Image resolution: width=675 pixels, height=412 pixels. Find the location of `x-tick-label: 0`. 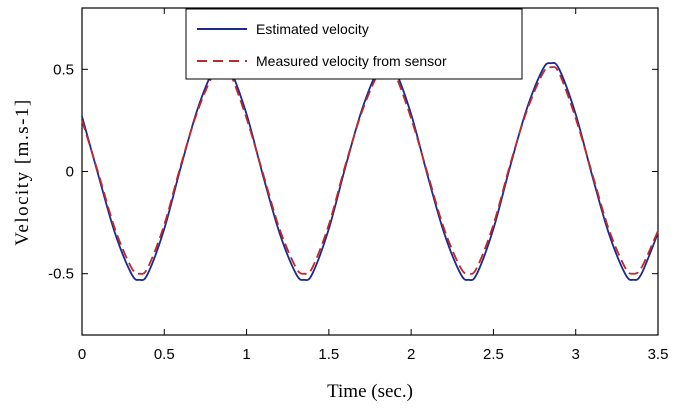

x-tick-label: 0 is located at coordinates (82, 354).